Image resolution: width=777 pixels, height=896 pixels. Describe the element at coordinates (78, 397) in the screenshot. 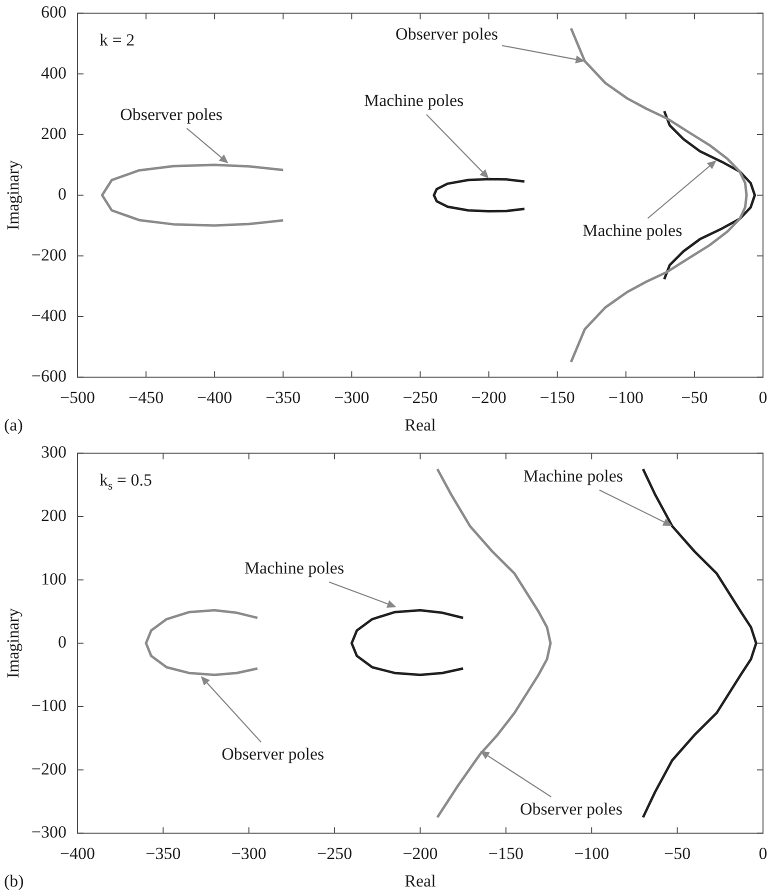

I see `x-tick-label: −500` at that location.